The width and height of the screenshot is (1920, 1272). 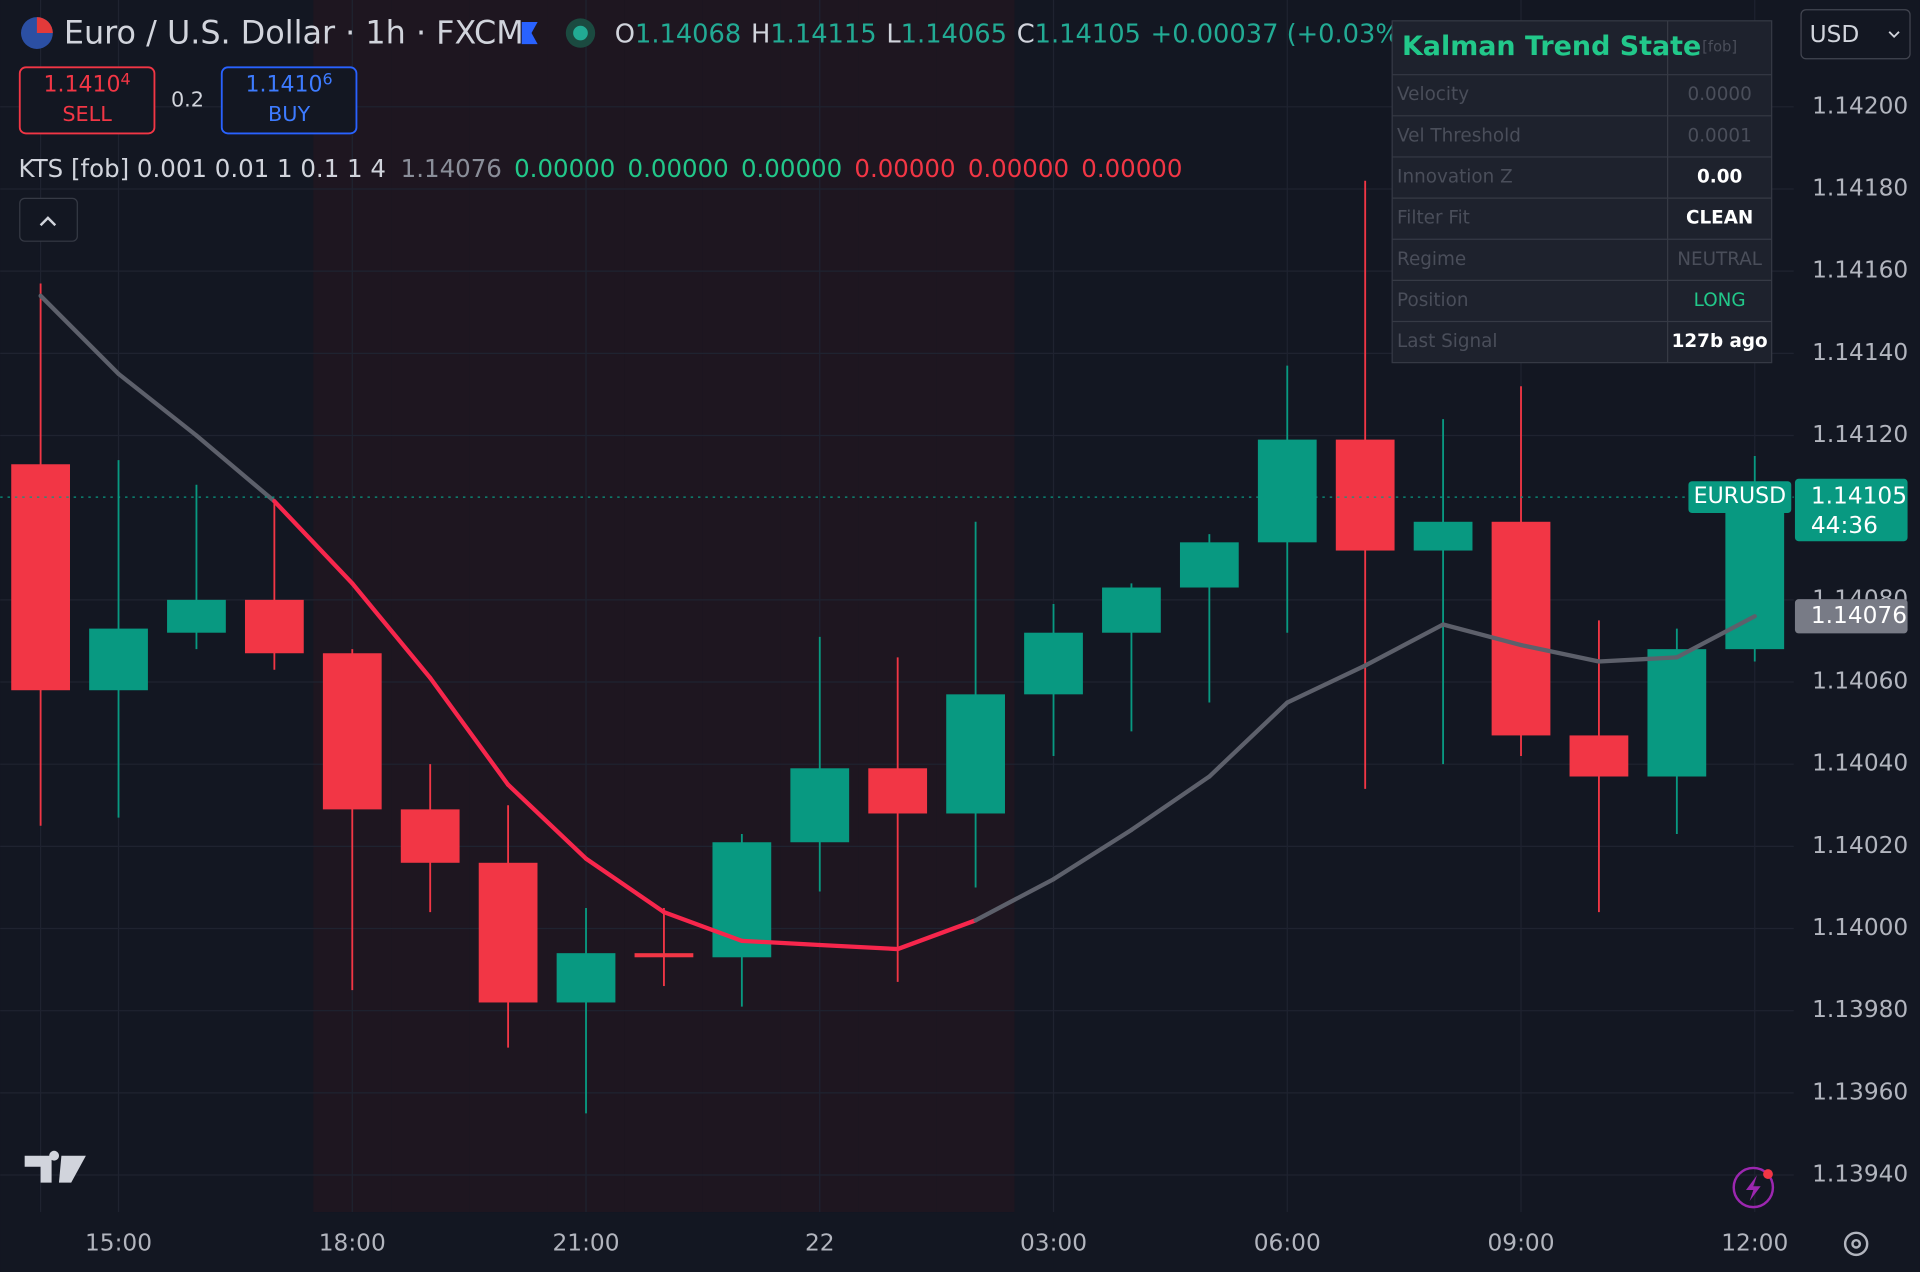 What do you see at coordinates (1447, 341) in the screenshot?
I see `table-row-label: Last Signal` at bounding box center [1447, 341].